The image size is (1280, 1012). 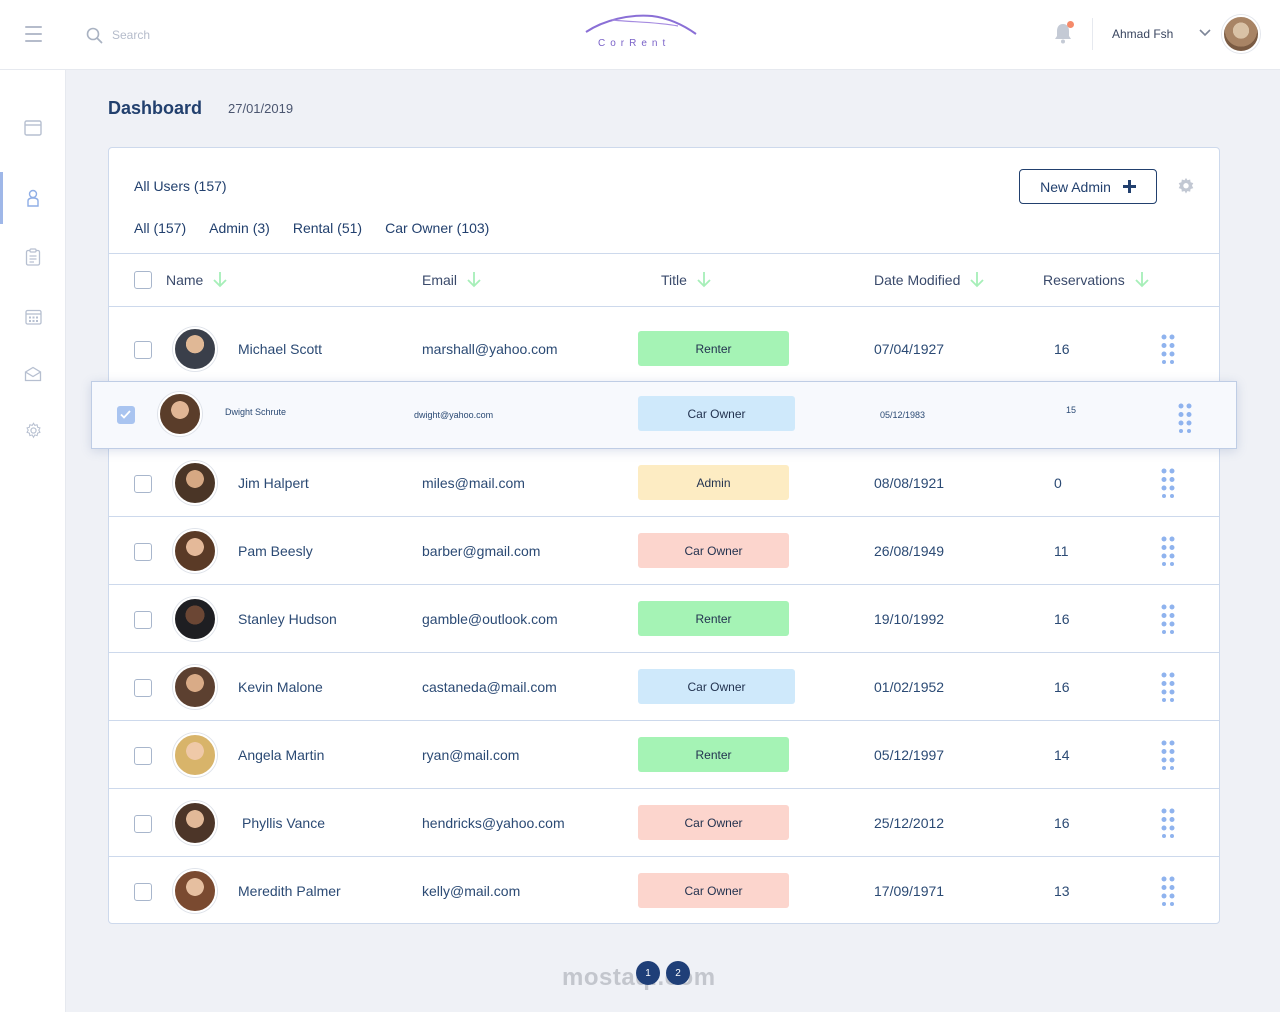 I want to click on user-name: Meredith Palmer, so click(x=289, y=891).